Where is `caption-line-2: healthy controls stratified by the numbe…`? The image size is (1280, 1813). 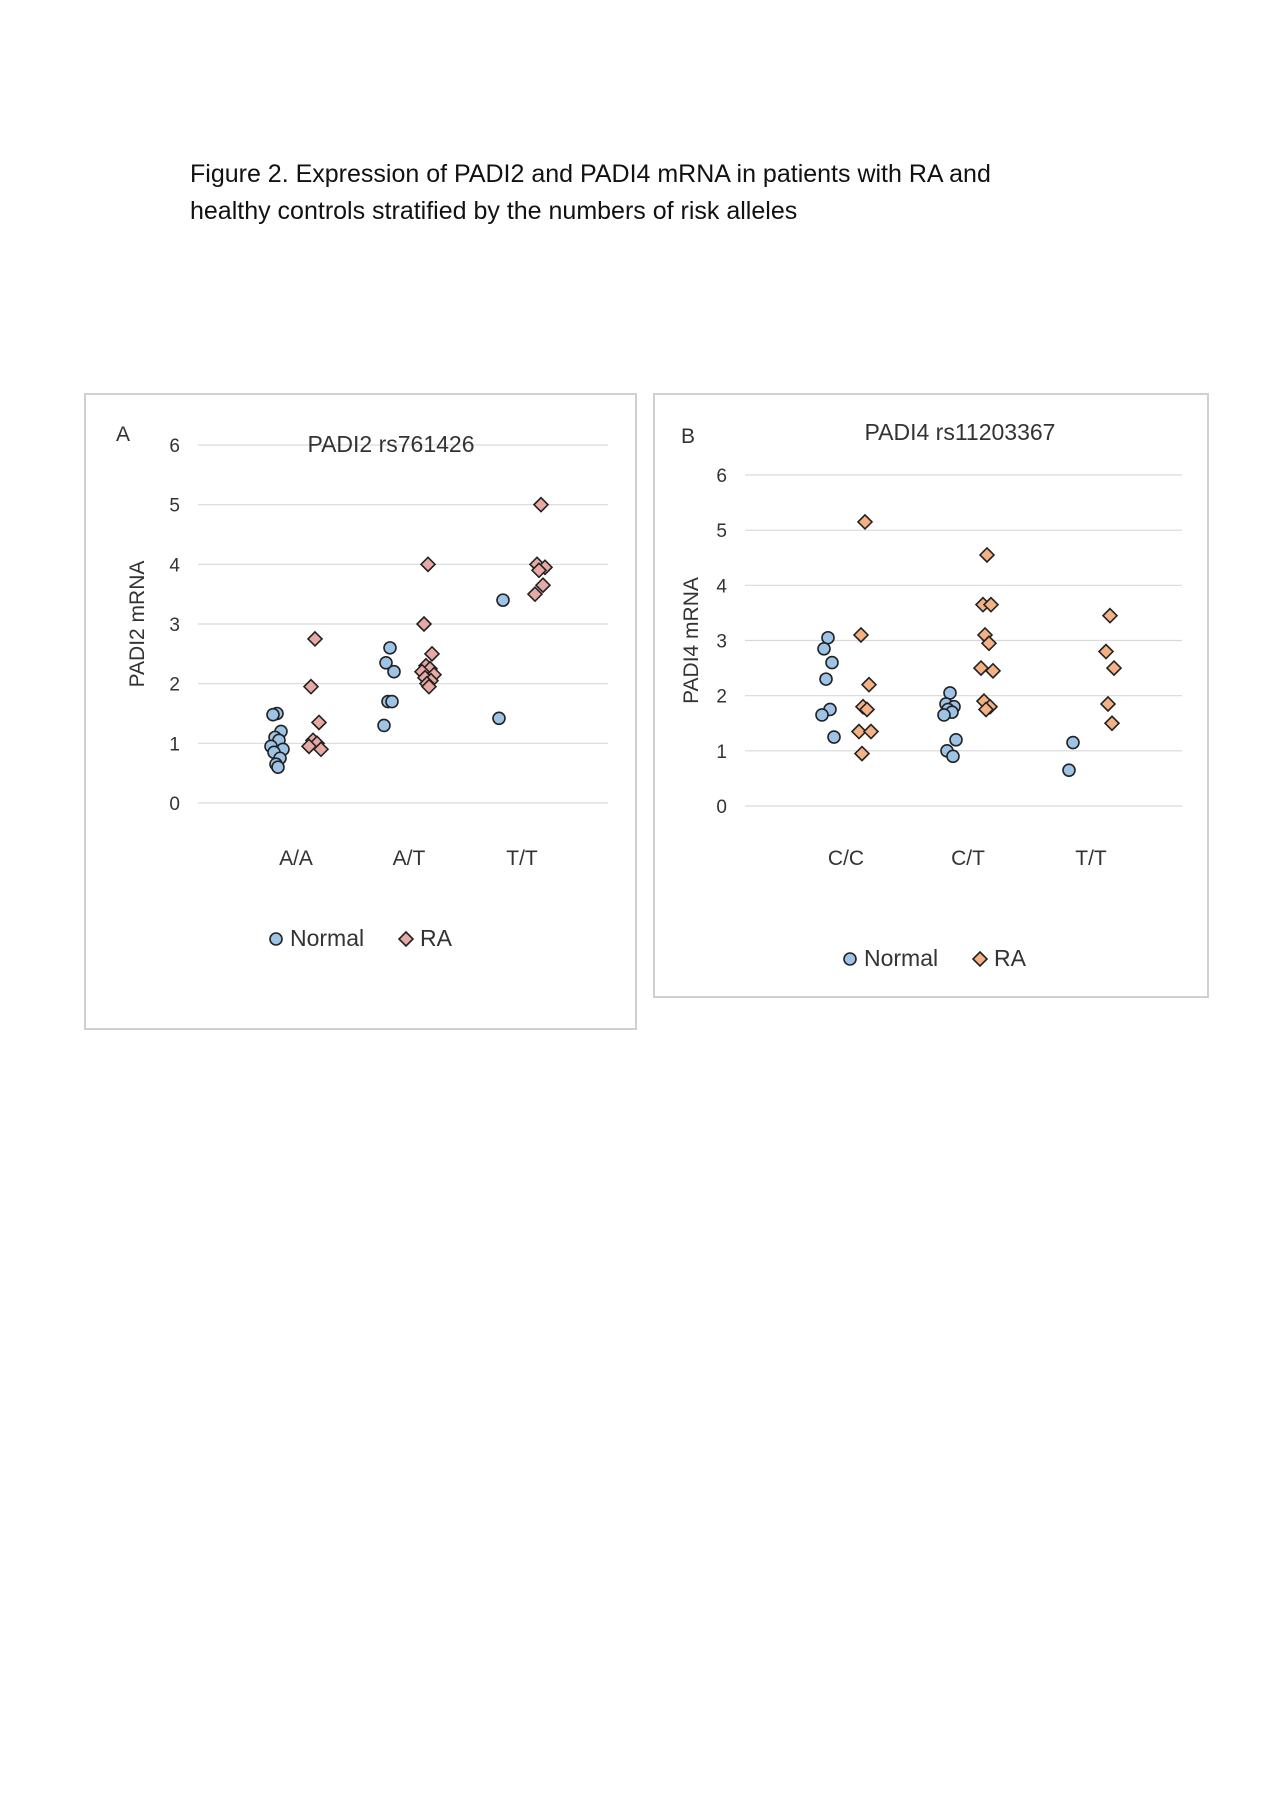
caption-line-2: healthy controls stratified by the numbe… is located at coordinates (494, 211).